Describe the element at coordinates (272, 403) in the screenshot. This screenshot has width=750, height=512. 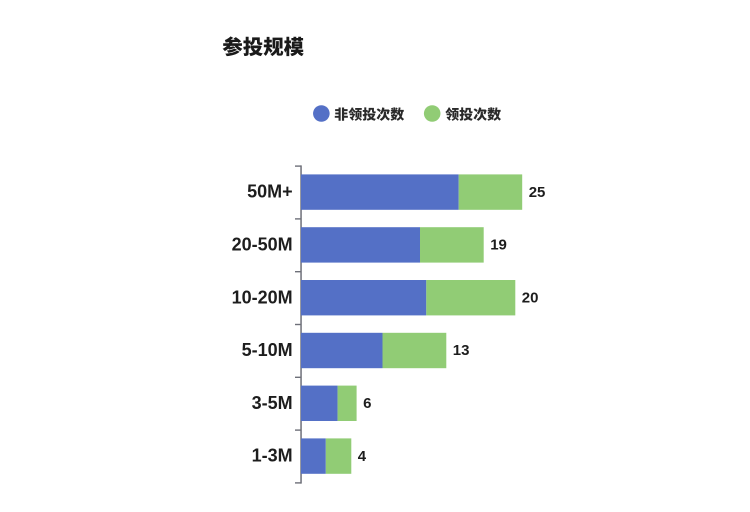
I see `svg-text: 3-5M` at that location.